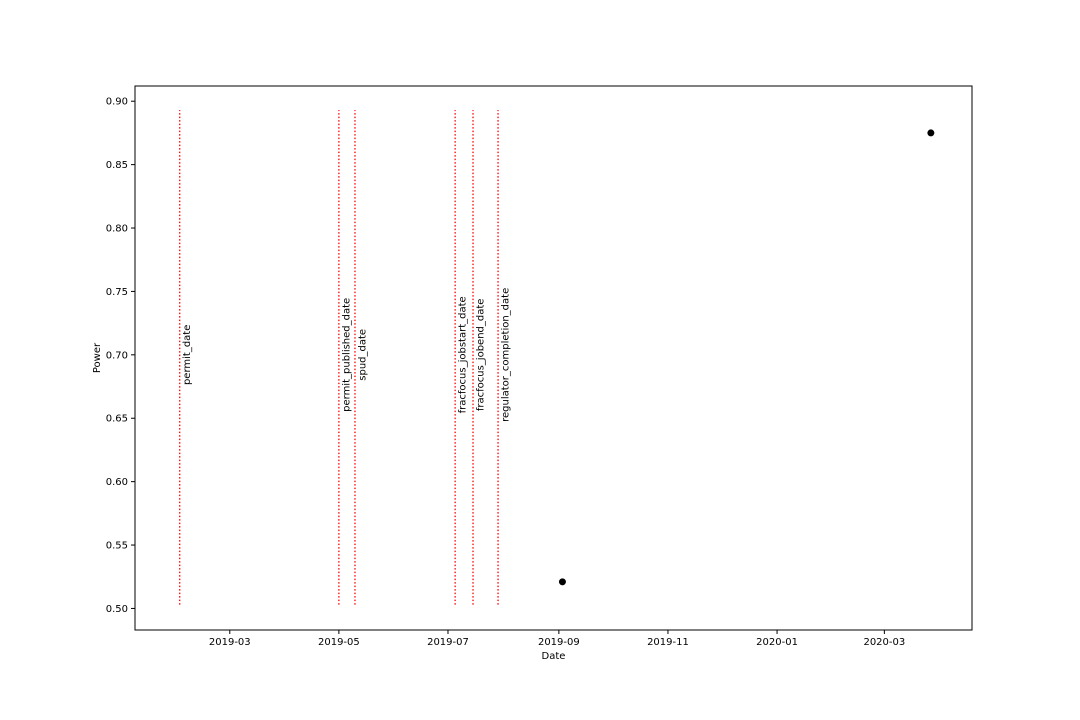 Image resolution: width=1080 pixels, height=720 pixels. What do you see at coordinates (346, 355) in the screenshot?
I see `event-label-permit_published_date: permit_published_date` at bounding box center [346, 355].